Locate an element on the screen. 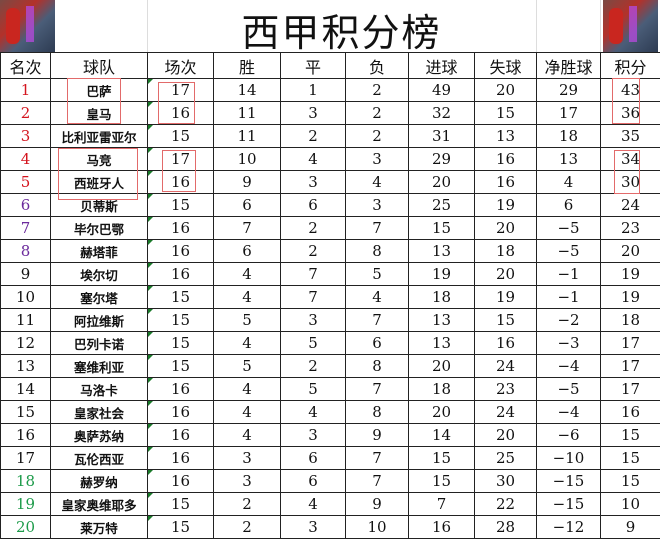 This screenshot has width=660, height=541. cell-won: 7 is located at coordinates (247, 228).